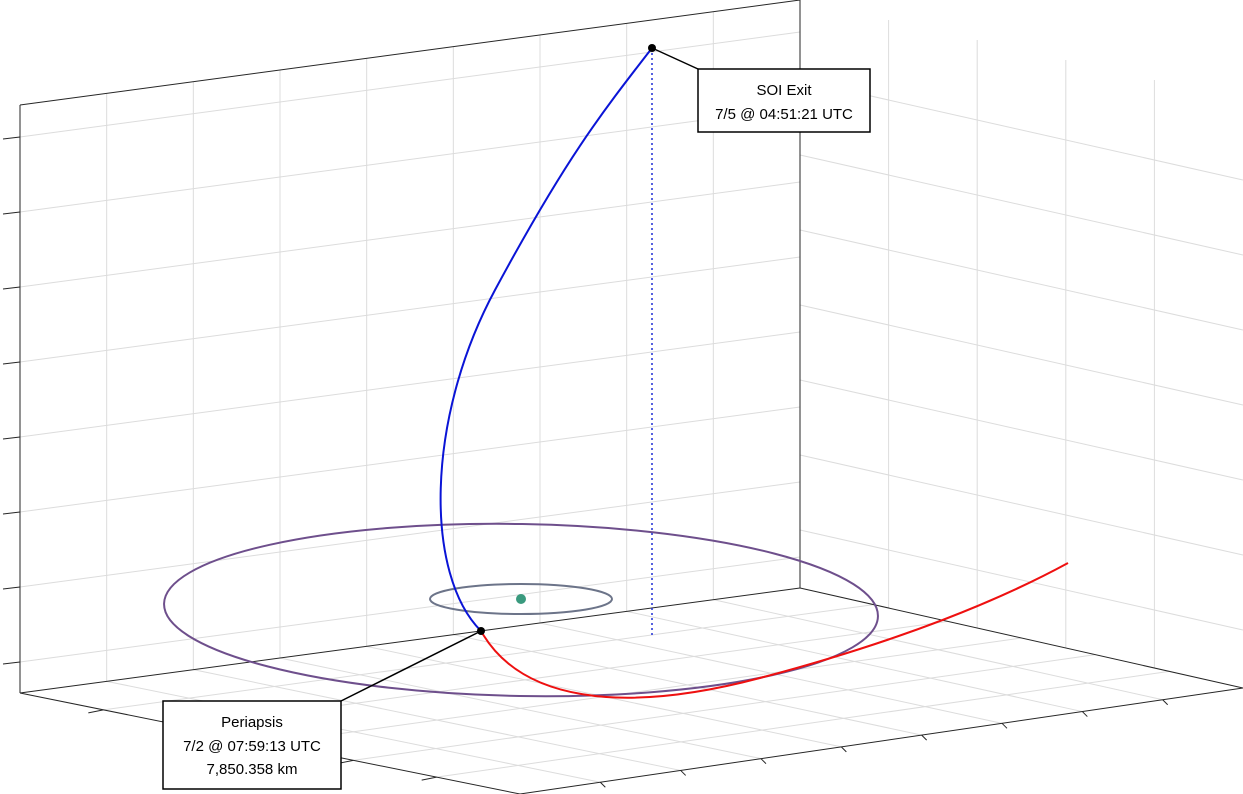 The height and width of the screenshot is (794, 1243). I want to click on orbit-ellipse, so click(521, 610).